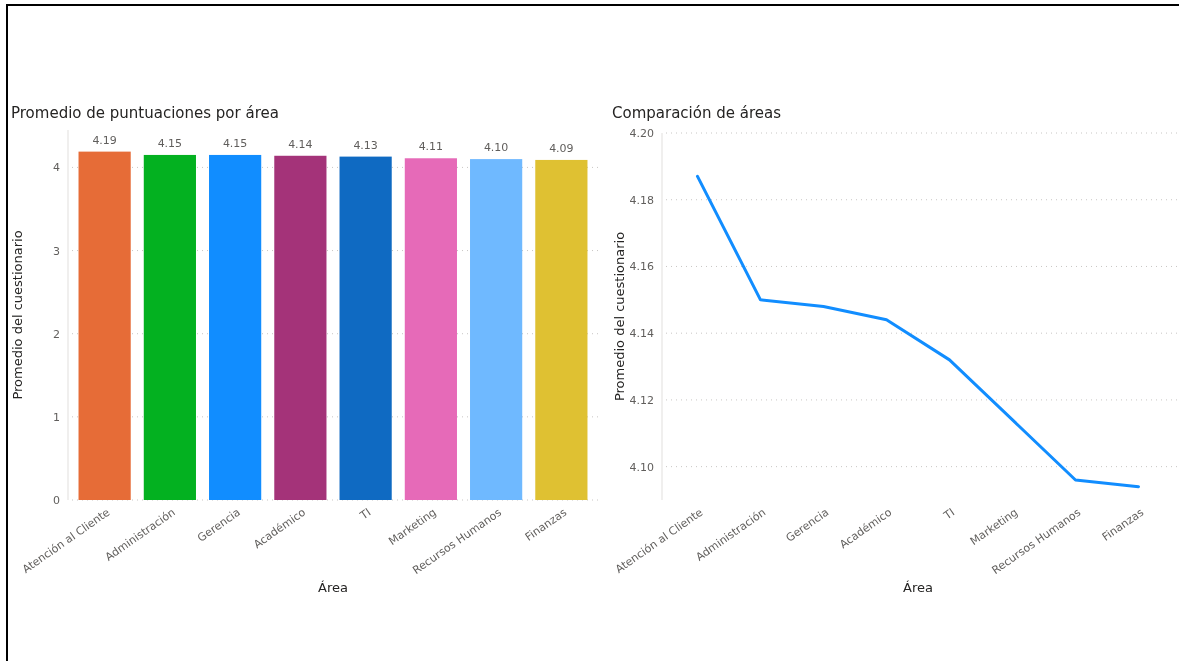  Describe the element at coordinates (56, 417) in the screenshot. I see `y-tick-label: 1` at that location.